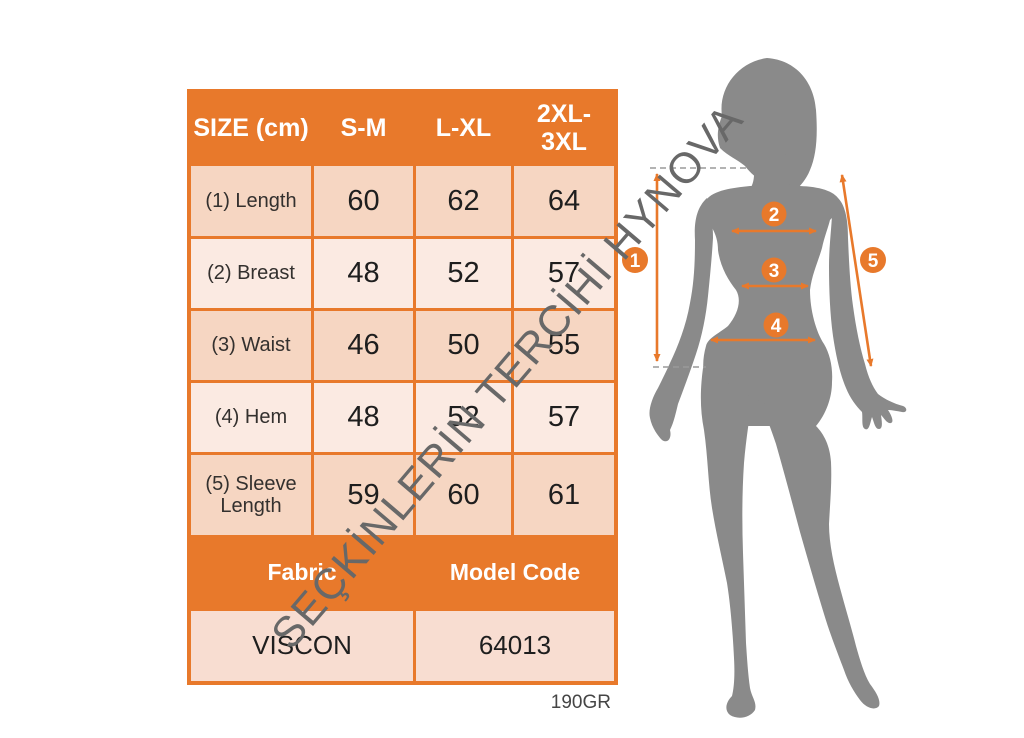 The height and width of the screenshot is (738, 1024). I want to click on fabric-value: VISCON, so click(302, 646).